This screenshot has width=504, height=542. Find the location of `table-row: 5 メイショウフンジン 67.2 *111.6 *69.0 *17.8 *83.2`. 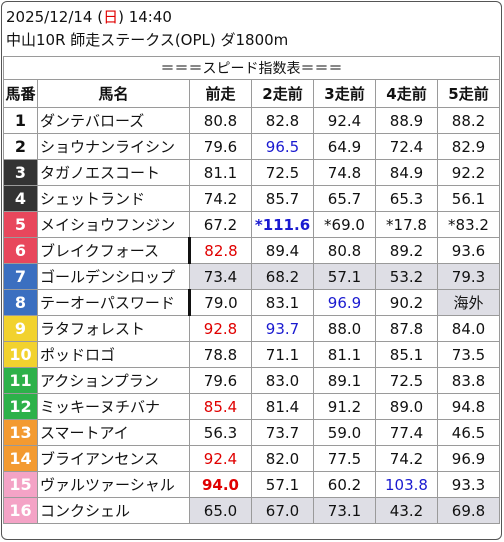

table-row: 5 メイショウフンジン 67.2 *111.6 *69.0 *17.8 *83.2 is located at coordinates (251, 224).